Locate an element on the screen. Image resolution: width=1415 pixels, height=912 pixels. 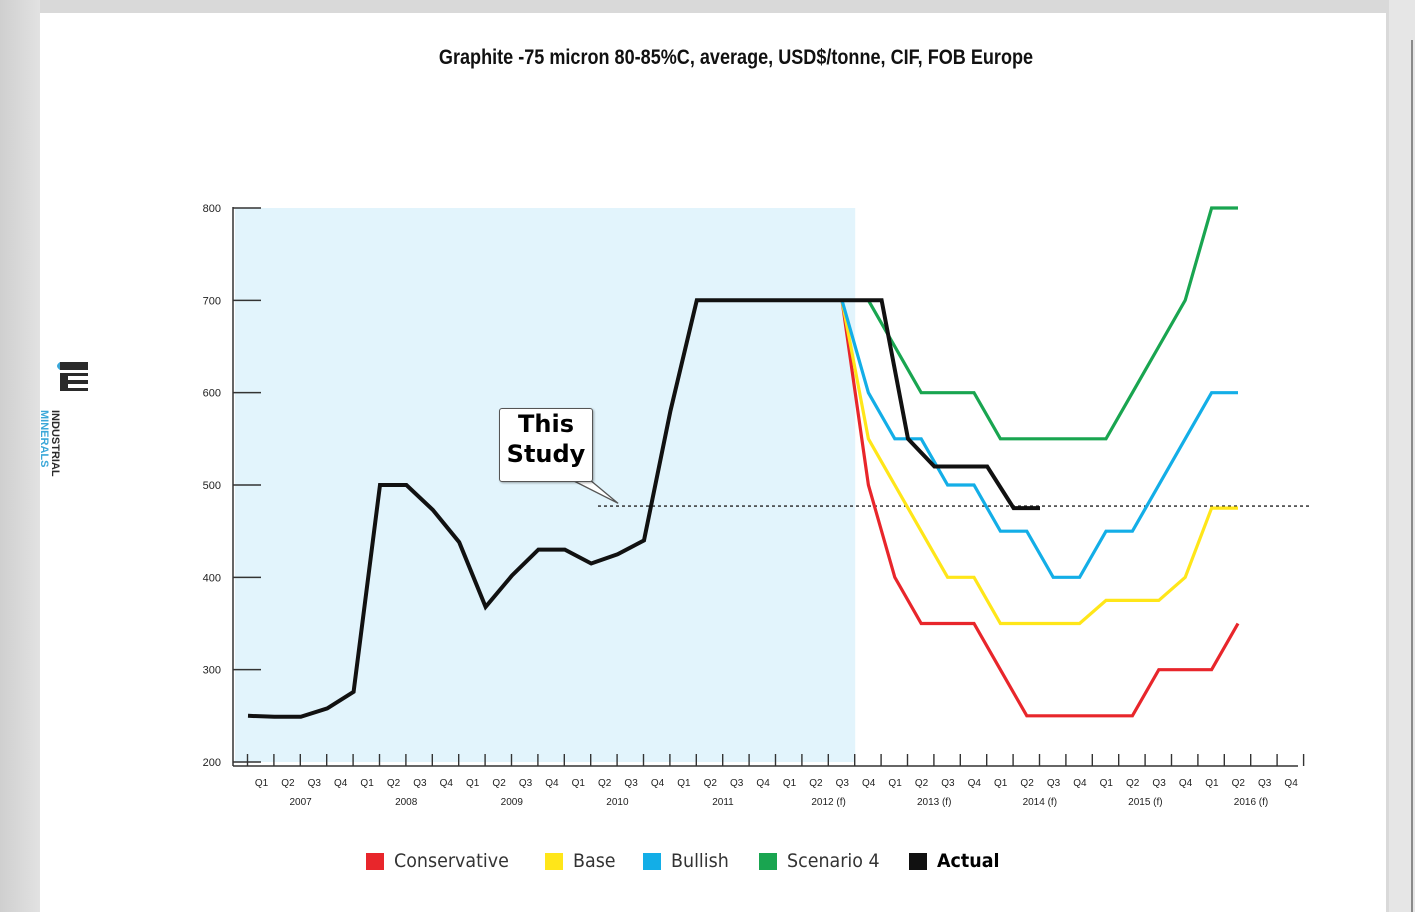
series-line-conservative is located at coordinates (1040, 509).